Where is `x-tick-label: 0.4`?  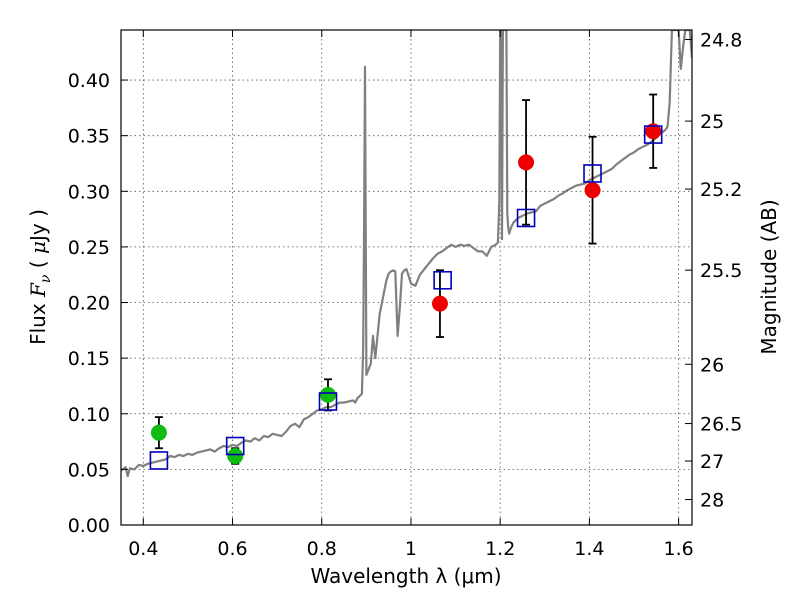 x-tick-label: 0.4 is located at coordinates (143, 549).